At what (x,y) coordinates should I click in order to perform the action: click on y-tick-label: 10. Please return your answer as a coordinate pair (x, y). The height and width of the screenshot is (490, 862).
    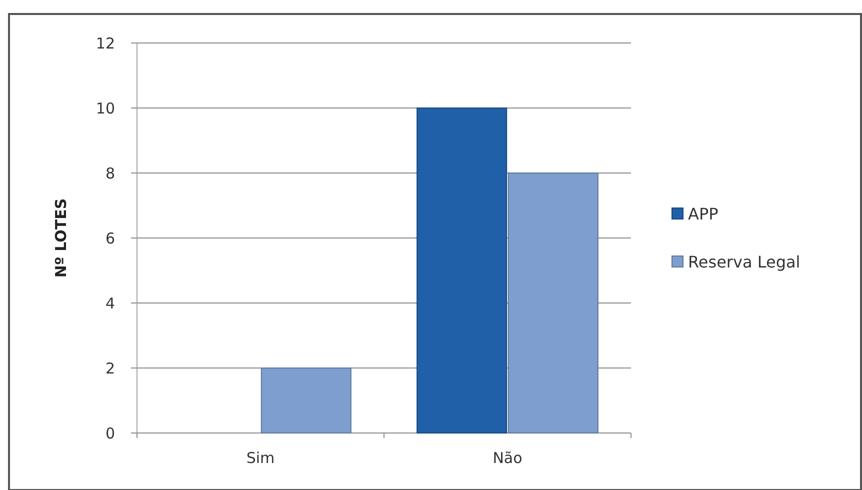
    Looking at the image, I should click on (105, 108).